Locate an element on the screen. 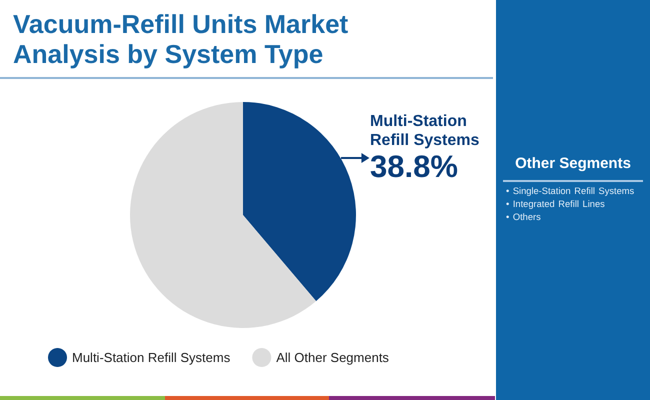 The width and height of the screenshot is (650, 400). text: • Single-Station Refill Systems is located at coordinates (570, 191).